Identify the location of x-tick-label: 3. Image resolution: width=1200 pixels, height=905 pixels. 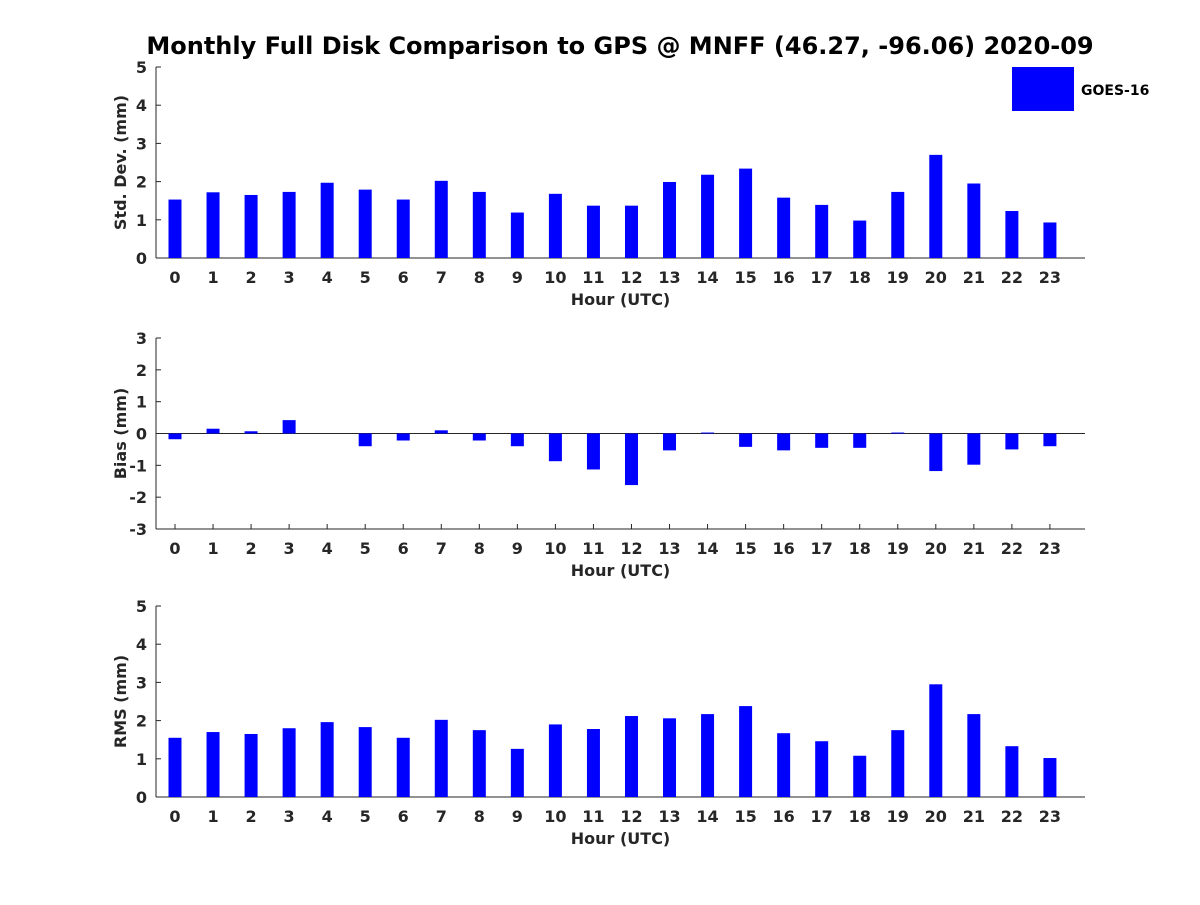
(289, 277).